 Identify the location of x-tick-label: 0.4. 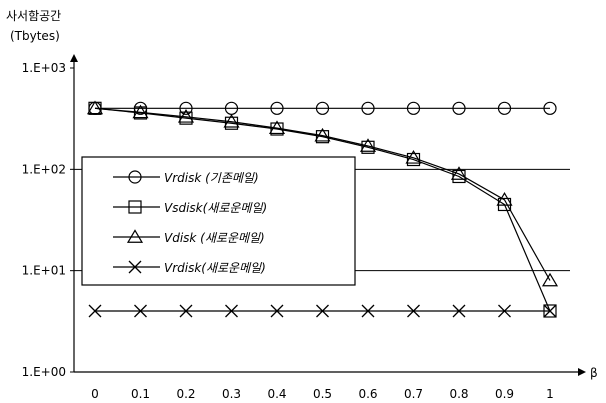
(276, 394).